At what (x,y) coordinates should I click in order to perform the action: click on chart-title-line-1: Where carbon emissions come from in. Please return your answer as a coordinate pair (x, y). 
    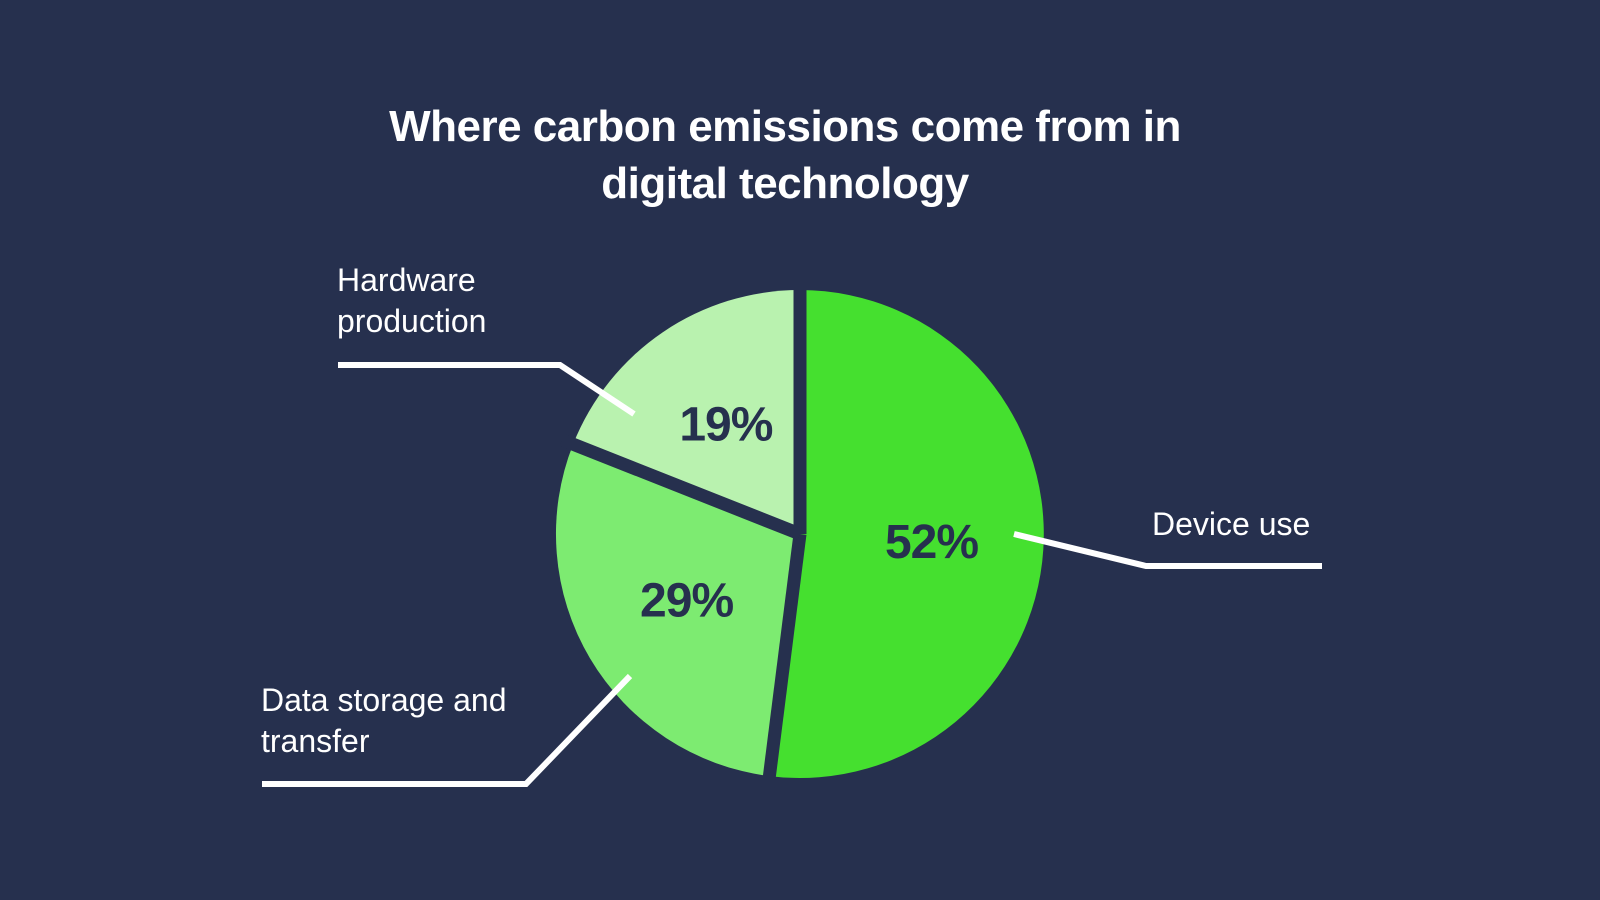
    Looking at the image, I should click on (785, 126).